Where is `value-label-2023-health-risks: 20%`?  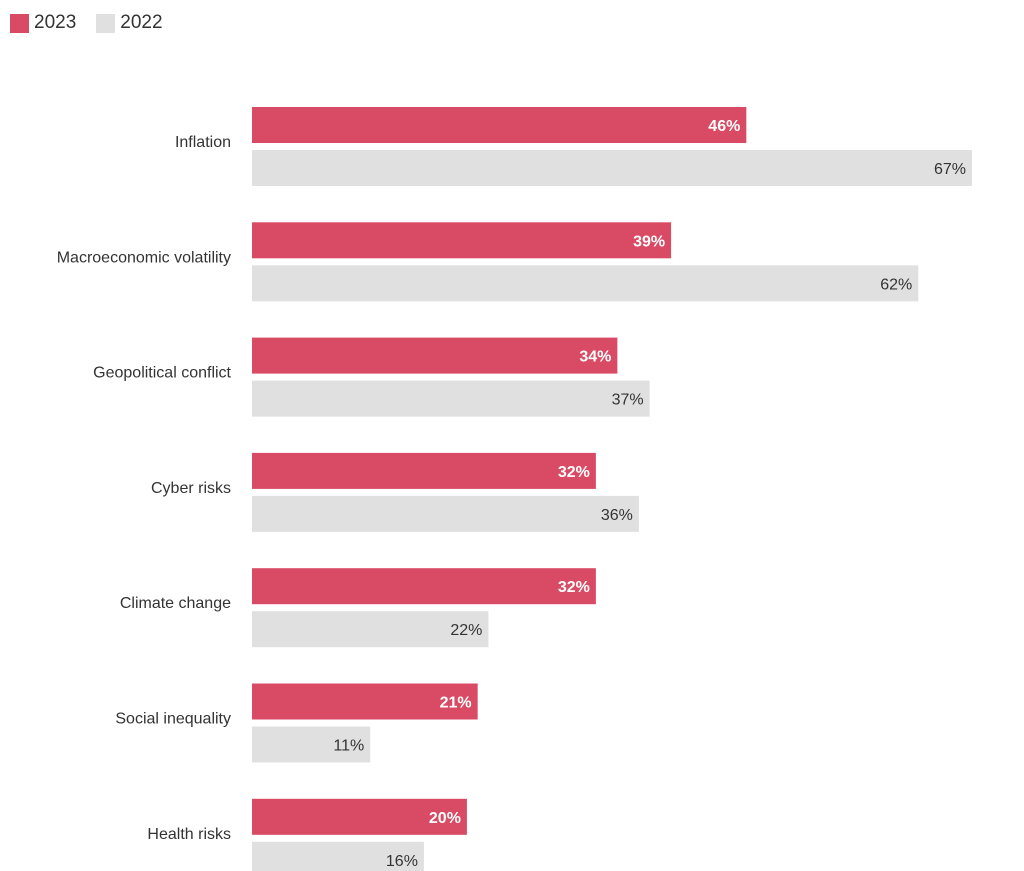
value-label-2023-health-risks: 20% is located at coordinates (445, 818).